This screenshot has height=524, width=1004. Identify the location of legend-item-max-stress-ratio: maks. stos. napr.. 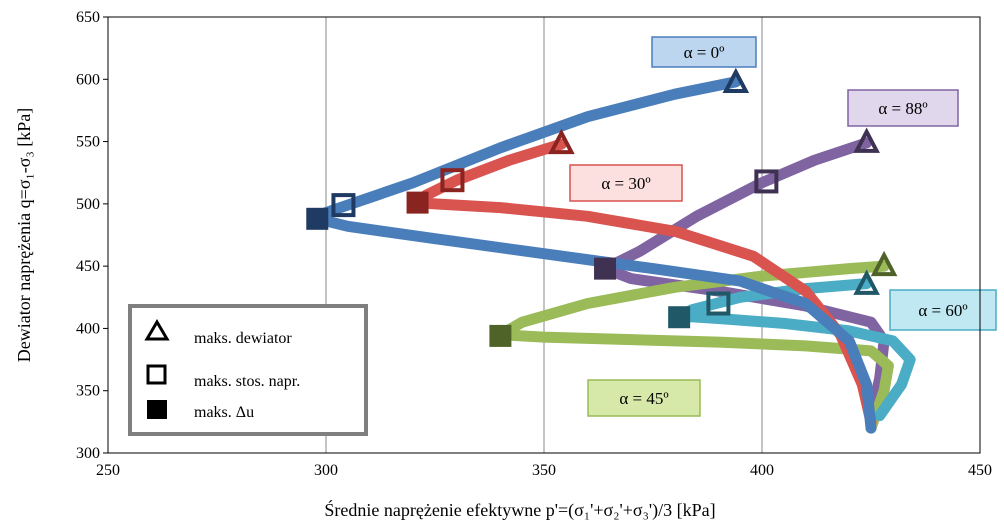
(247, 381).